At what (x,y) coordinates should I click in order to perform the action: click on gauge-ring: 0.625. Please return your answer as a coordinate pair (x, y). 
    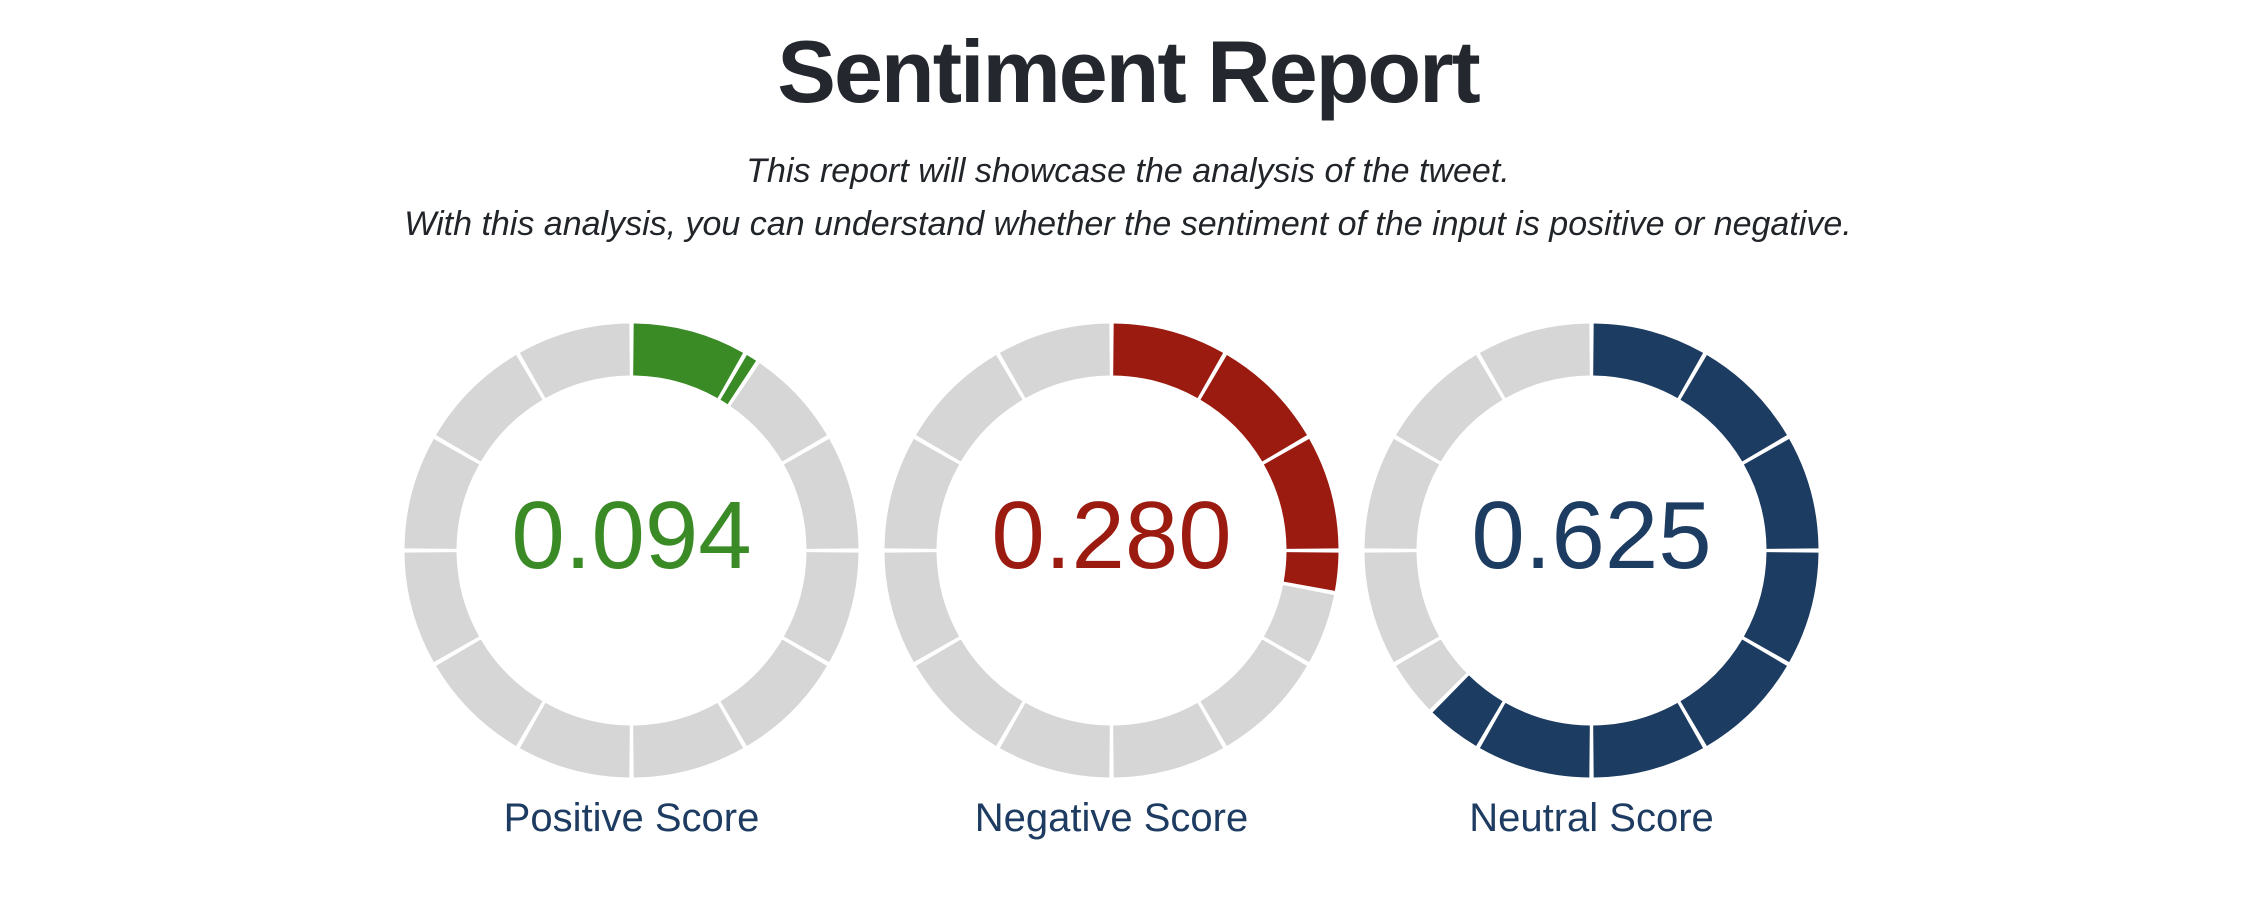
    Looking at the image, I should click on (1591, 550).